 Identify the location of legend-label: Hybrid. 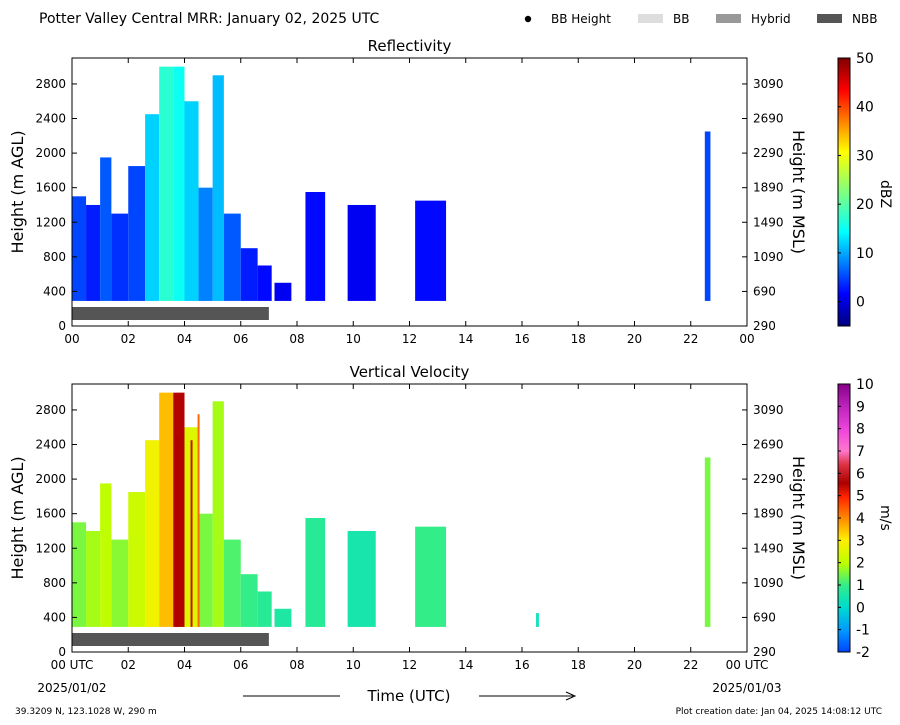
(771, 19).